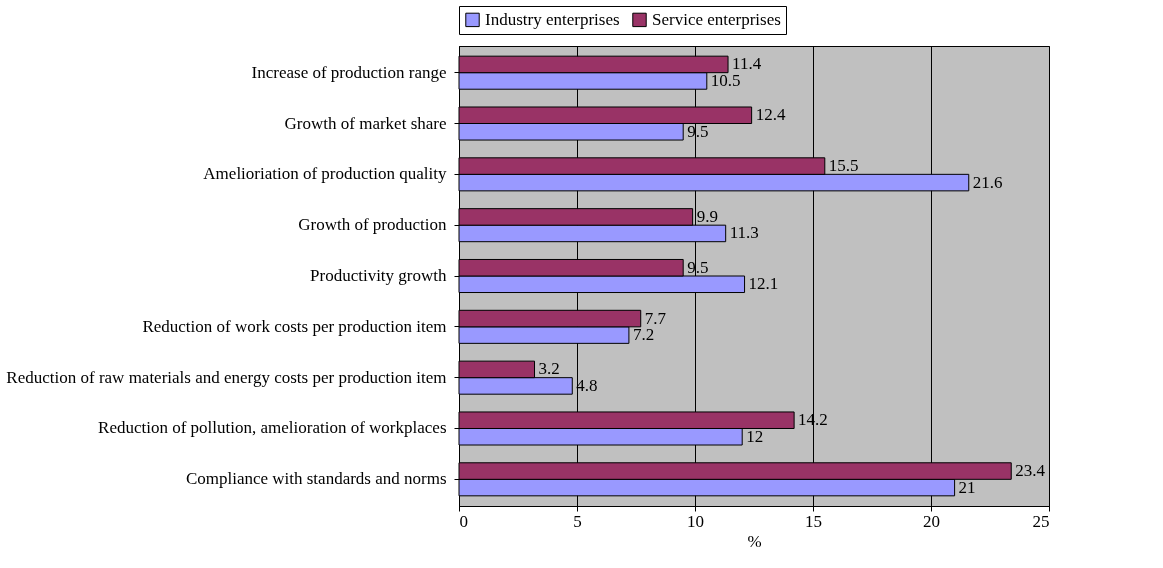  I want to click on data-label: 21, so click(967, 487).